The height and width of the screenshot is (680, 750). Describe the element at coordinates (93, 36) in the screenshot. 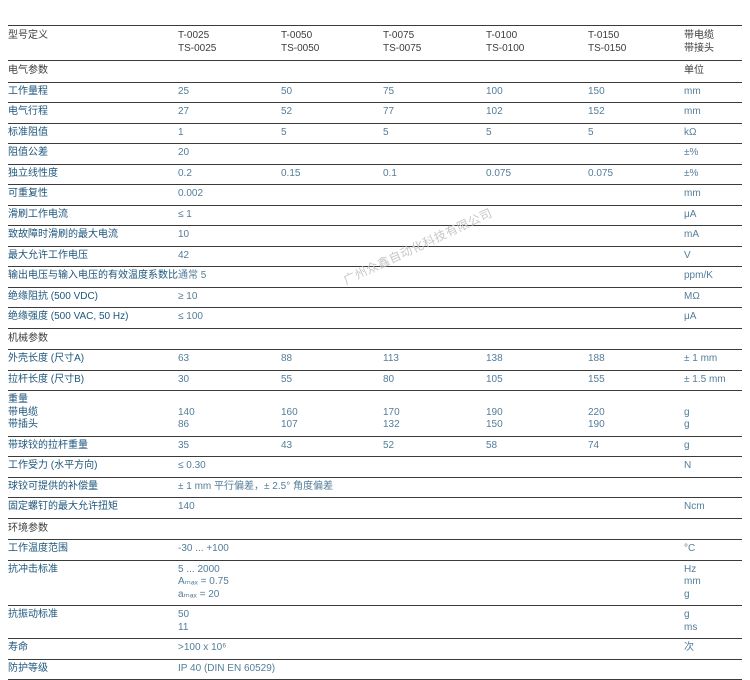

I see `row-label: 型号定义` at that location.